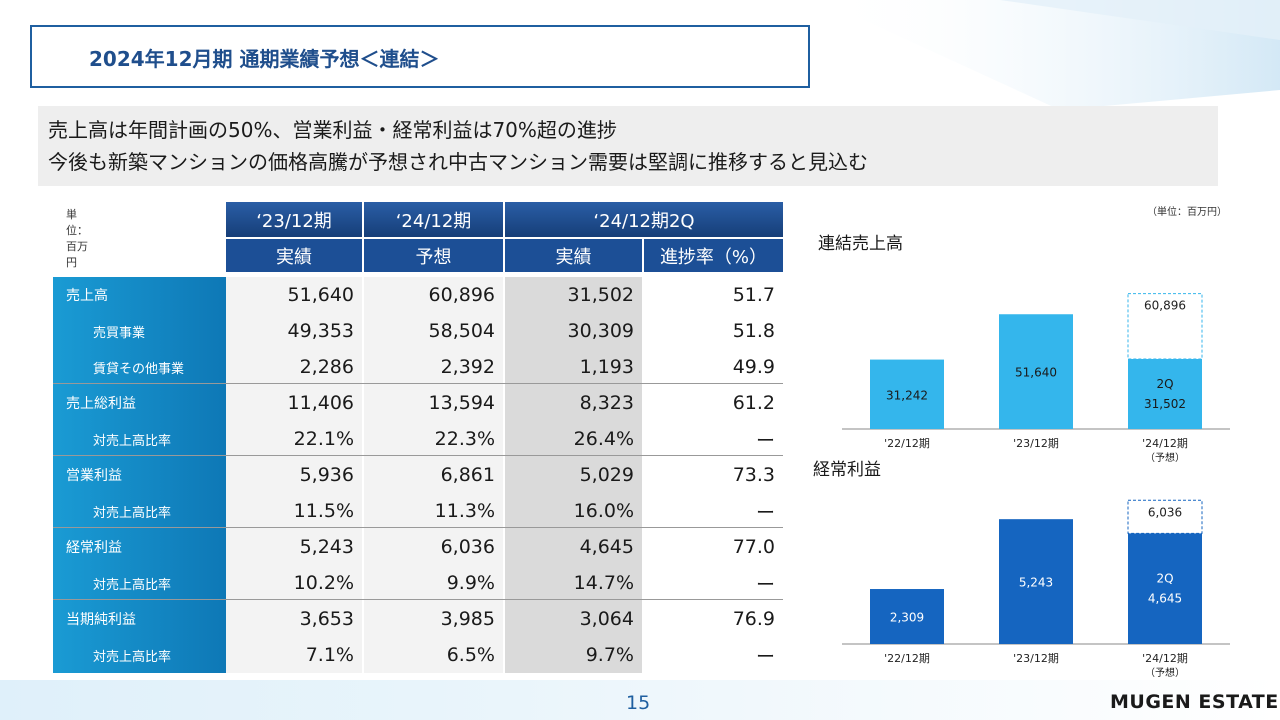  Describe the element at coordinates (433, 219) in the screenshot. I see `header-period-24: ‘24/12期` at that location.